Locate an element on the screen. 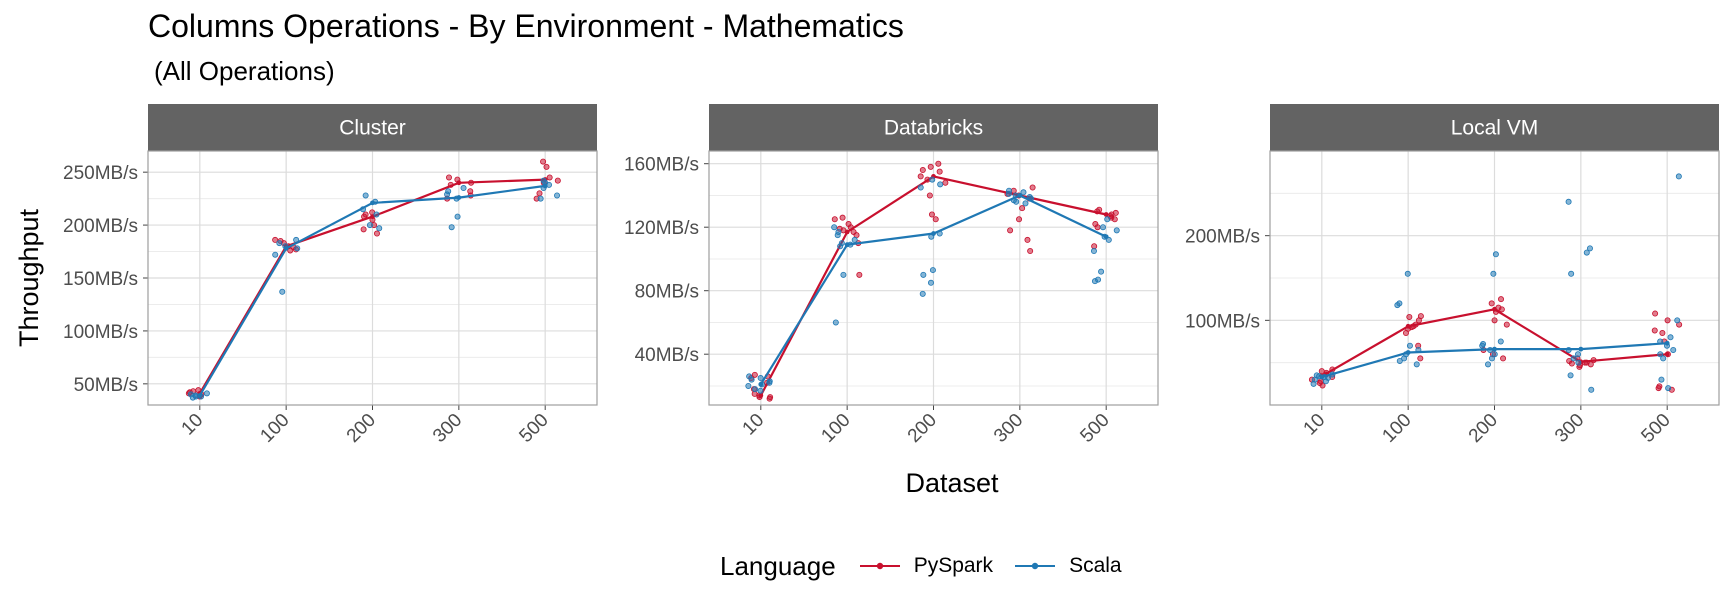  y-tick-label: 250MB/s is located at coordinates (100, 173).